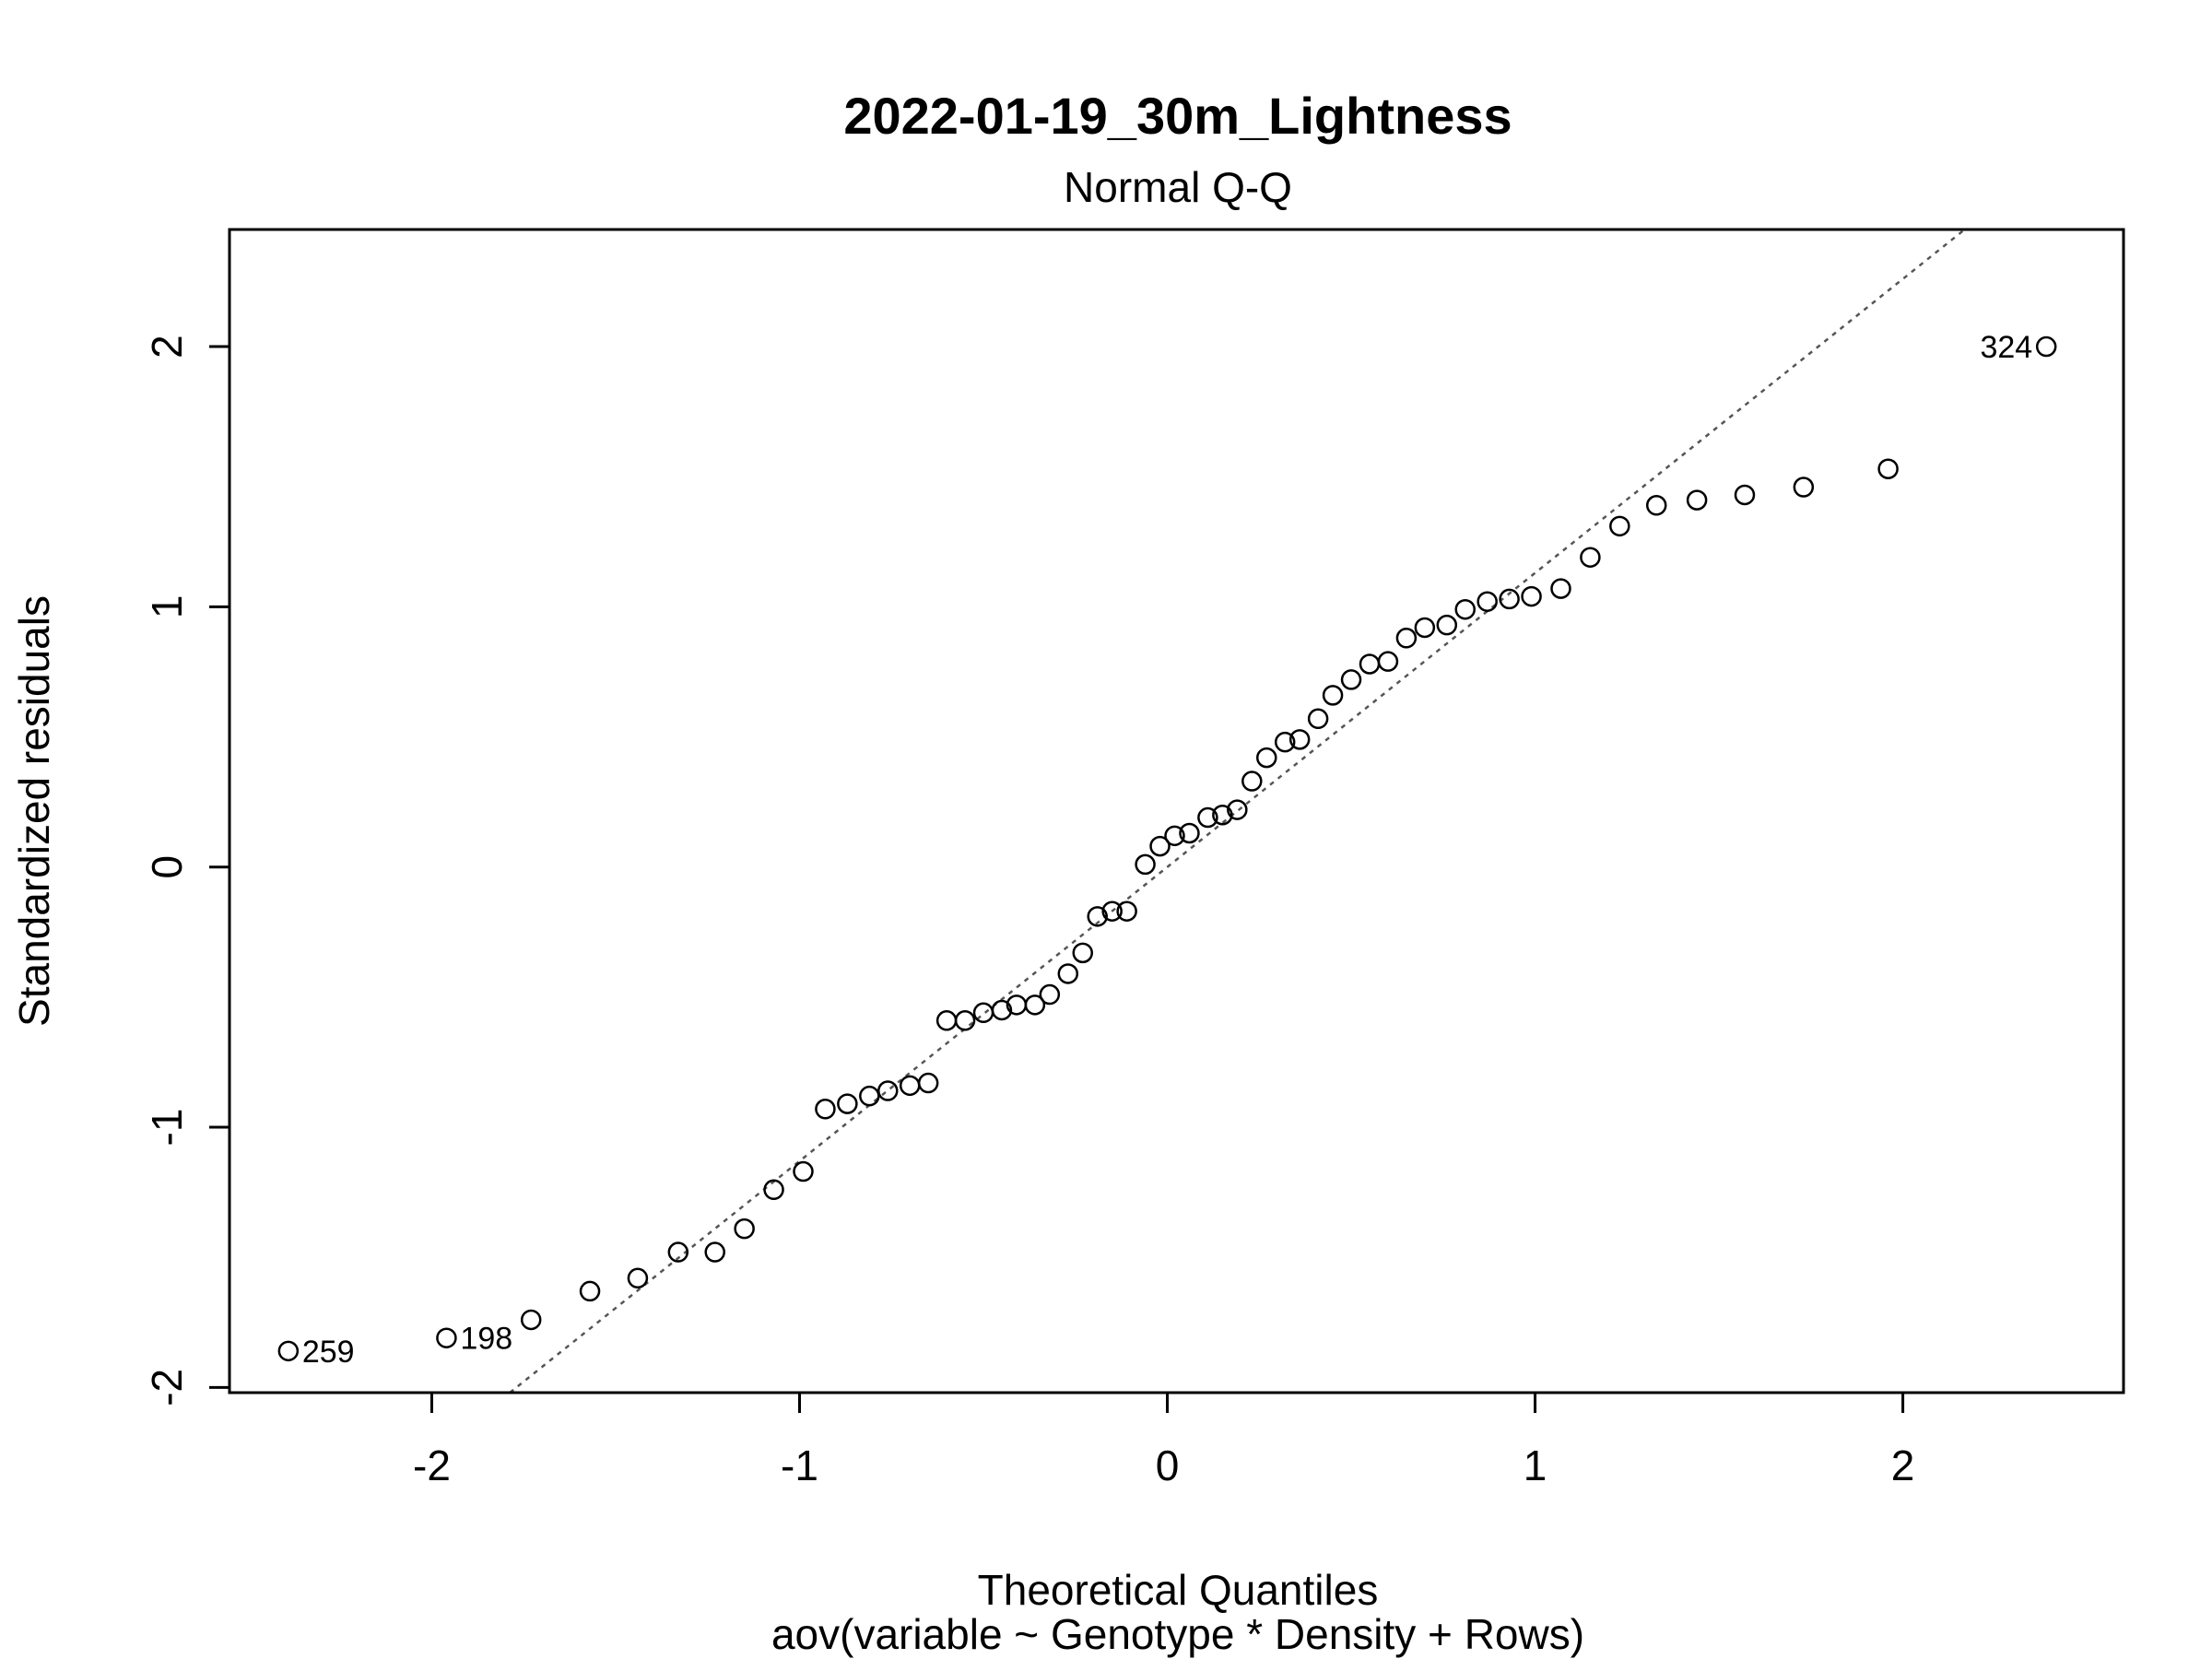 Image resolution: width=2212 pixels, height=1659 pixels. Describe the element at coordinates (1168, 1465) in the screenshot. I see `x-tick-label: 0` at that location.